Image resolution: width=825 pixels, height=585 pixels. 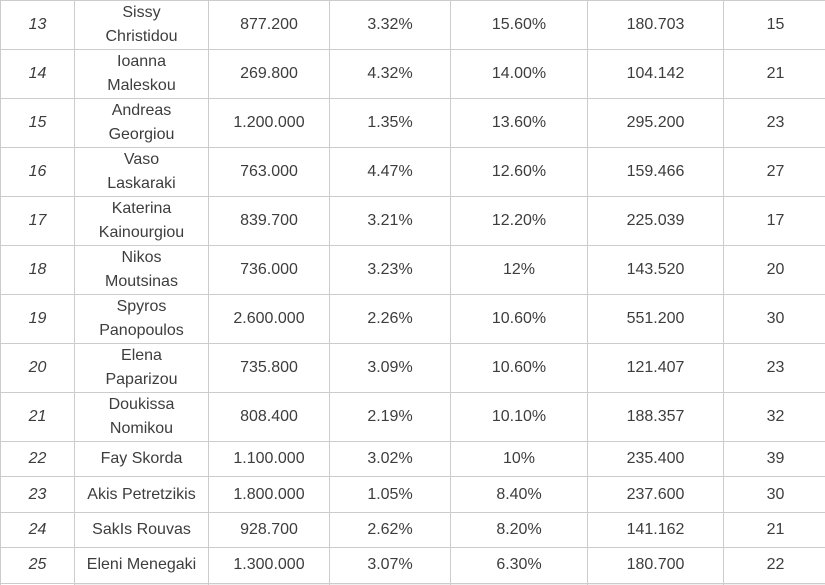 I want to click on col6-cell: 225.039, so click(x=655, y=221).